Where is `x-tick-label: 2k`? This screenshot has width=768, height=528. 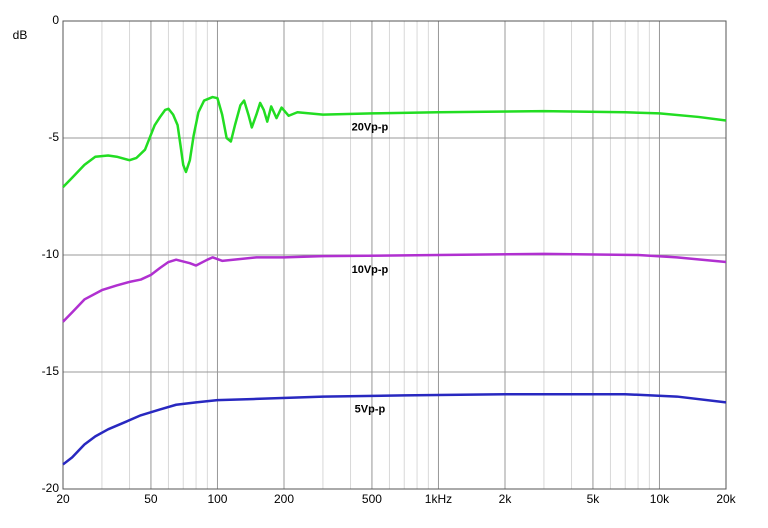 x-tick-label: 2k is located at coordinates (506, 499).